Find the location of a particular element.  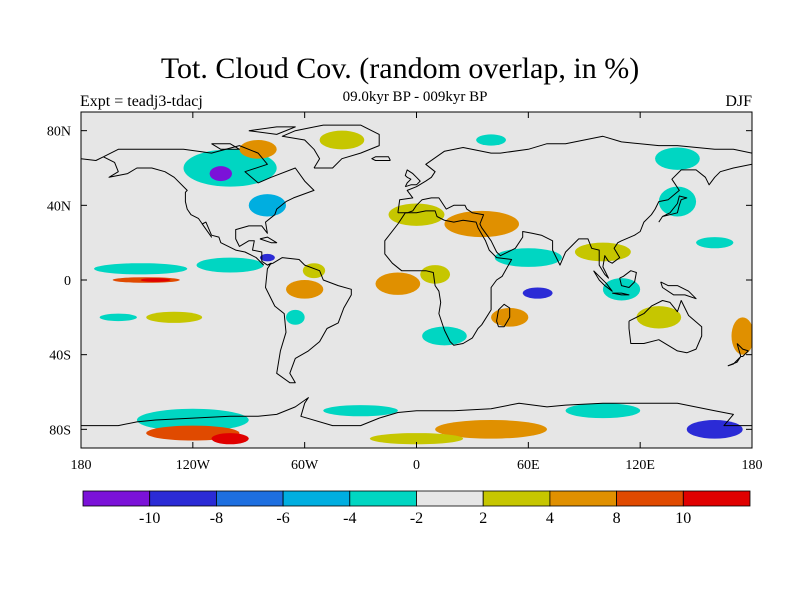

y-tick-label: 0 is located at coordinates (67, 281).